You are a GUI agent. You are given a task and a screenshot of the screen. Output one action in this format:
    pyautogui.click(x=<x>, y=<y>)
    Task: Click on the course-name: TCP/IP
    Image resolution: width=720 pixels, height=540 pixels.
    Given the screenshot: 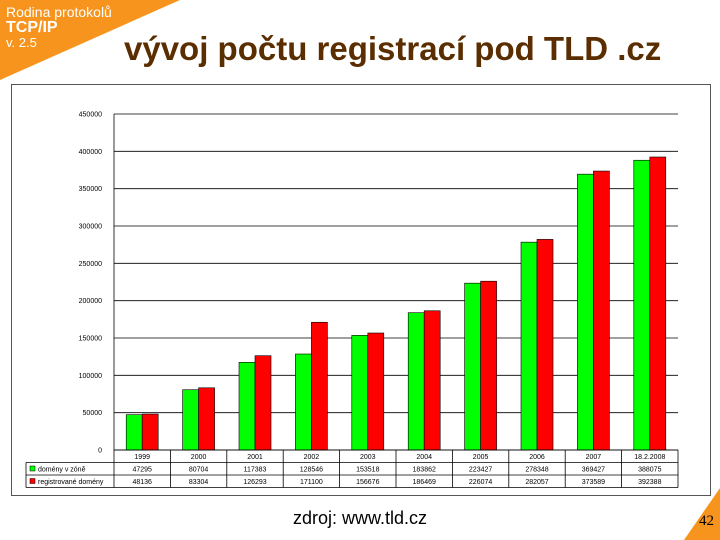 What is the action you would take?
    pyautogui.click(x=32, y=27)
    